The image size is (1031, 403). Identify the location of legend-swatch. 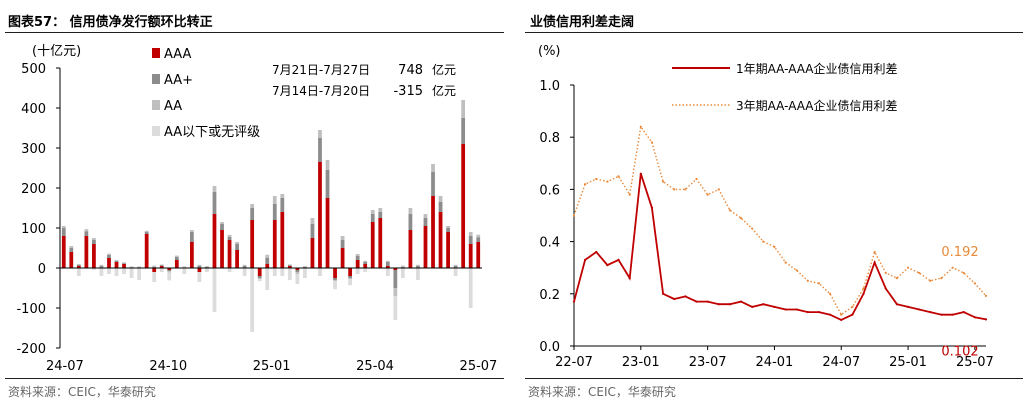
(156, 53).